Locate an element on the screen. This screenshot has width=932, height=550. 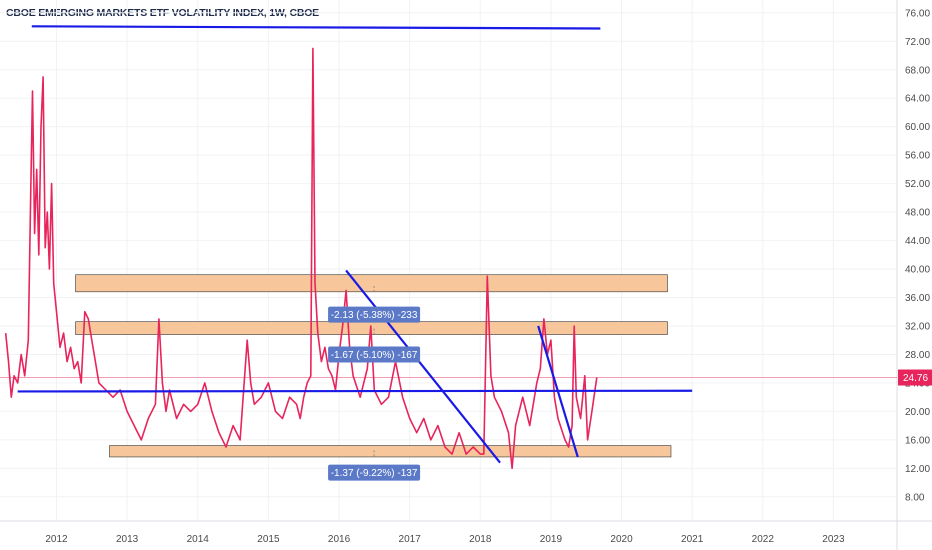
y-tick-label: 16.00 is located at coordinates (917, 440).